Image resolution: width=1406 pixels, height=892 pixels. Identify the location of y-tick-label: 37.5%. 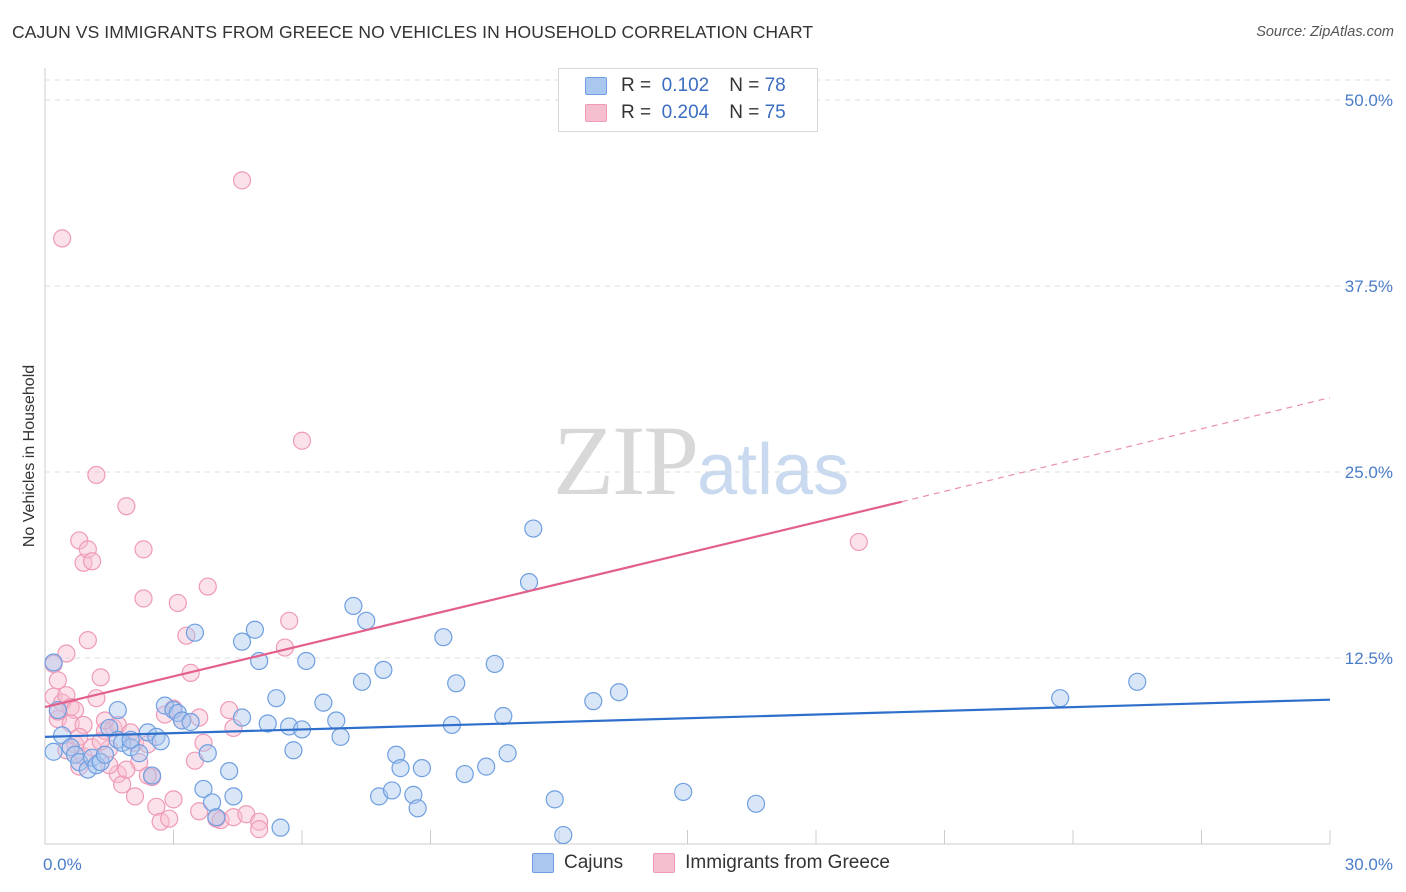
(1369, 286).